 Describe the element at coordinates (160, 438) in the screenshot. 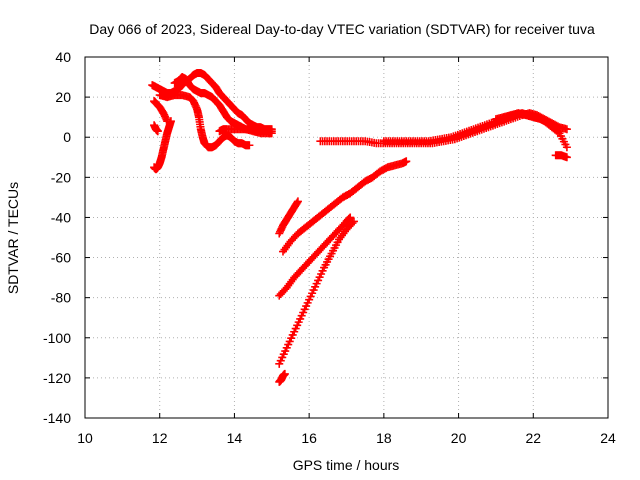

I see `x-tick-label: 12` at that location.